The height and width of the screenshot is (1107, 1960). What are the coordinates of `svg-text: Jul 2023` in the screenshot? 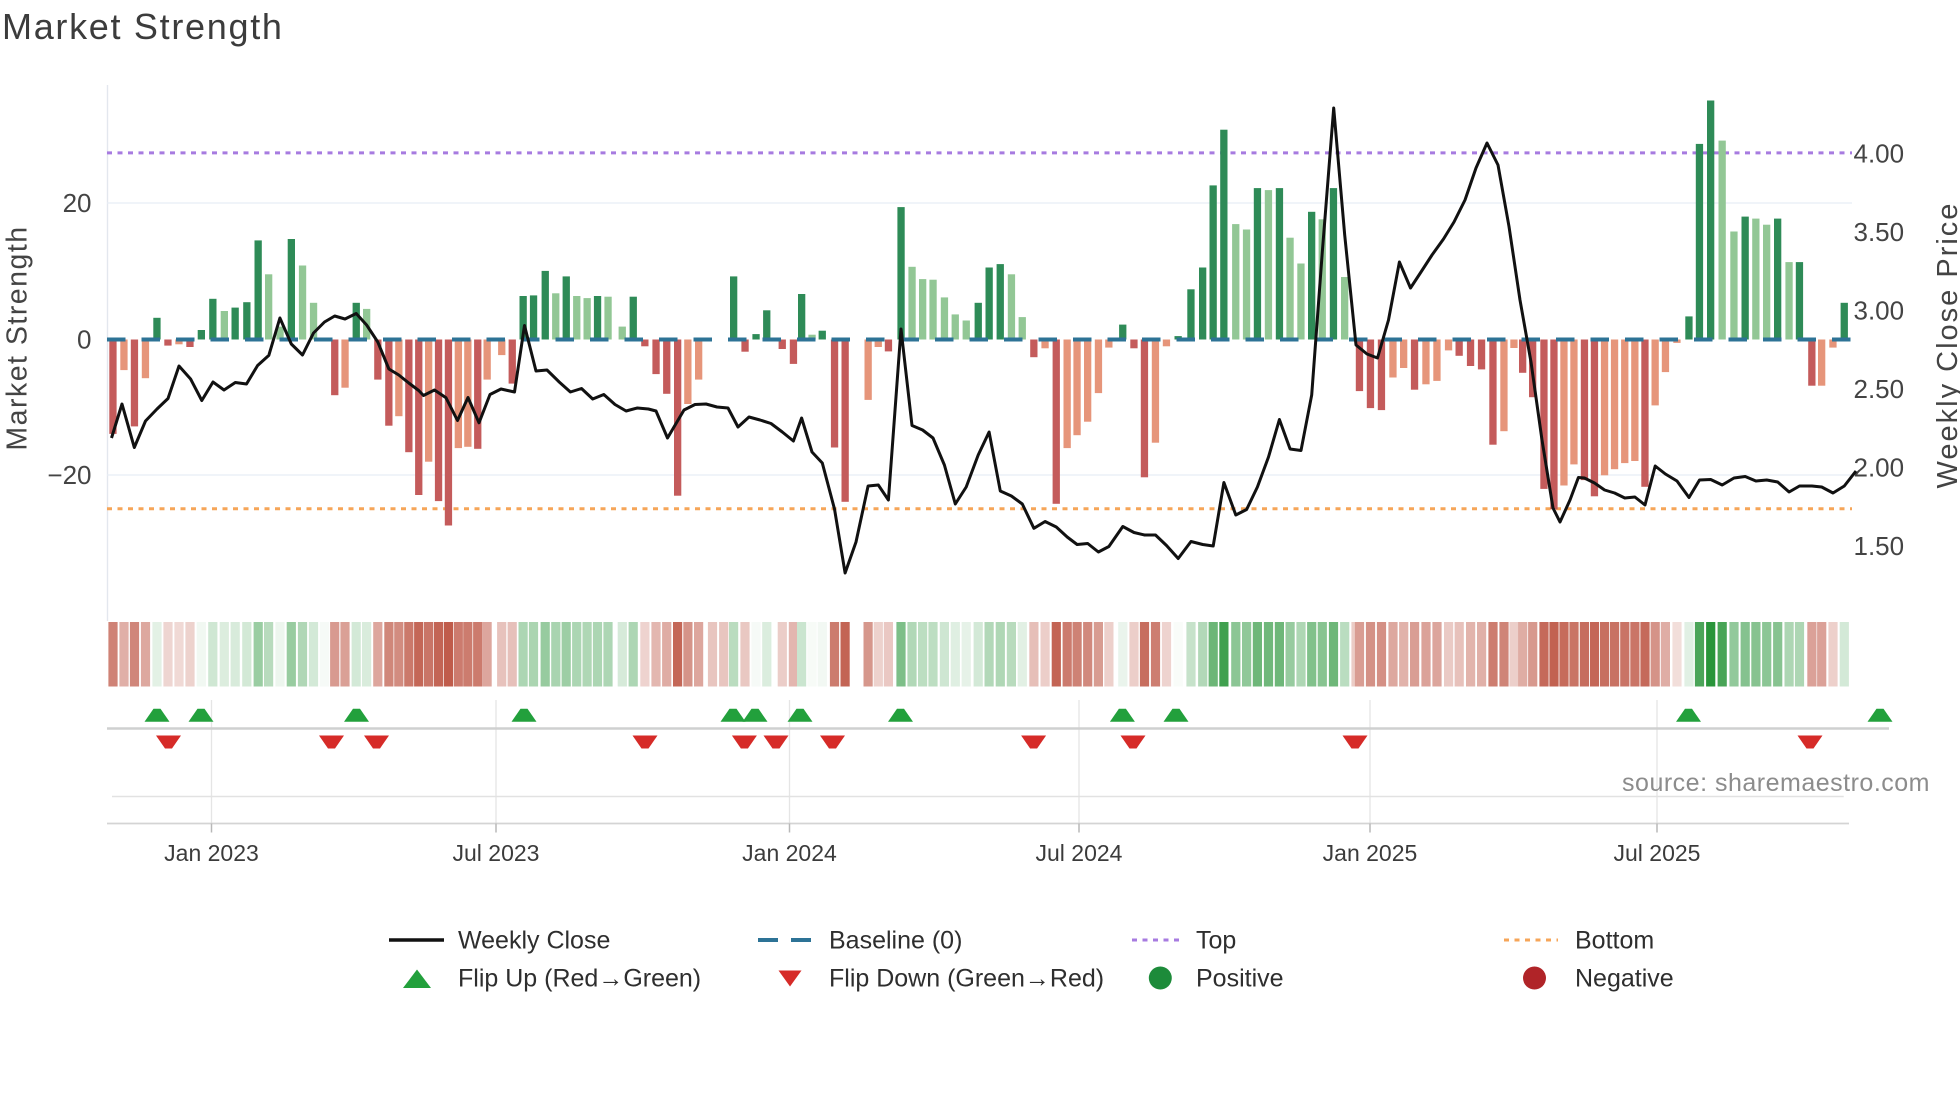 It's located at (496, 853).